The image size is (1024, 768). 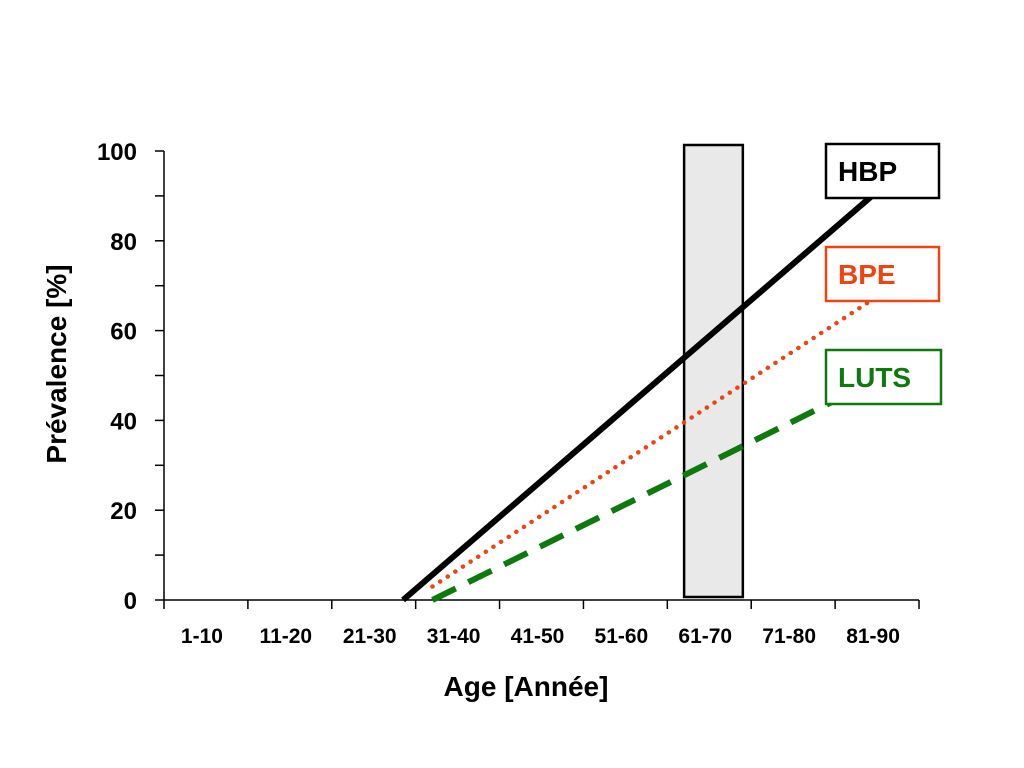 What do you see at coordinates (123, 332) in the screenshot?
I see `y-tick-label: 60` at bounding box center [123, 332].